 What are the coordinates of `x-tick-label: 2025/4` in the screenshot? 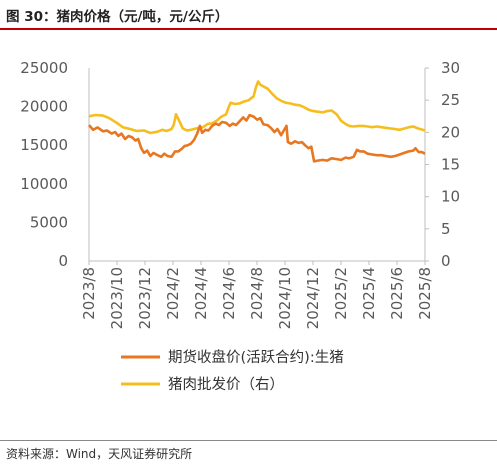 It's located at (369, 293).